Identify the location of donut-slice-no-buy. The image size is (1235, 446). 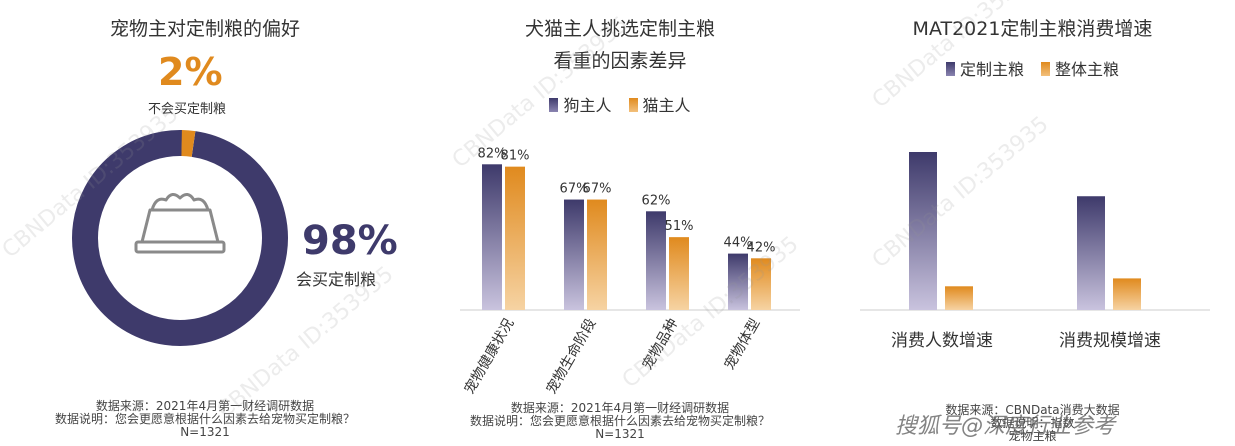
(180, 238).